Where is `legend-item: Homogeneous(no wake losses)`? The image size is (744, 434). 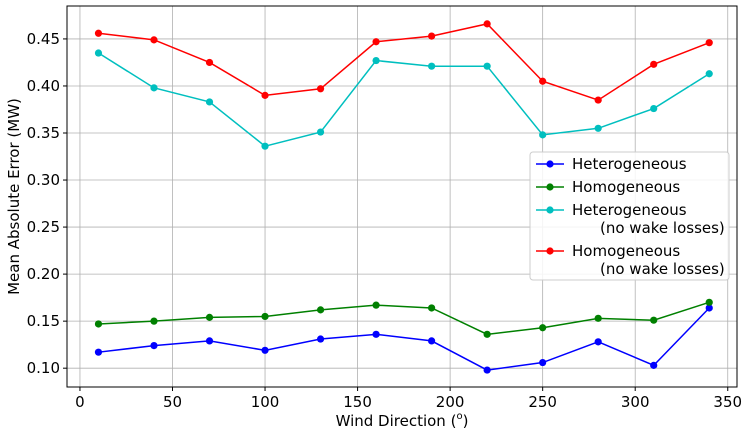 legend-item: Homogeneous(no wake losses) is located at coordinates (630, 260).